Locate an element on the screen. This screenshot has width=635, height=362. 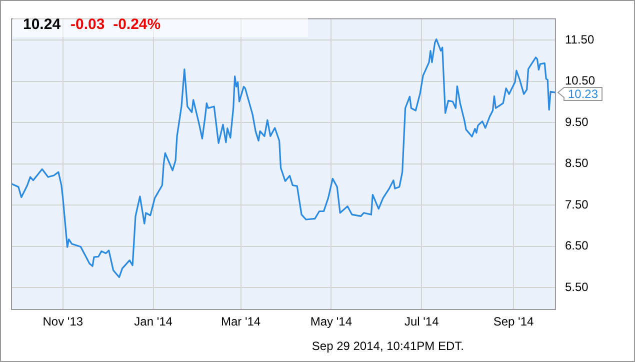
y-tick-label: 11.50 is located at coordinates (579, 39).